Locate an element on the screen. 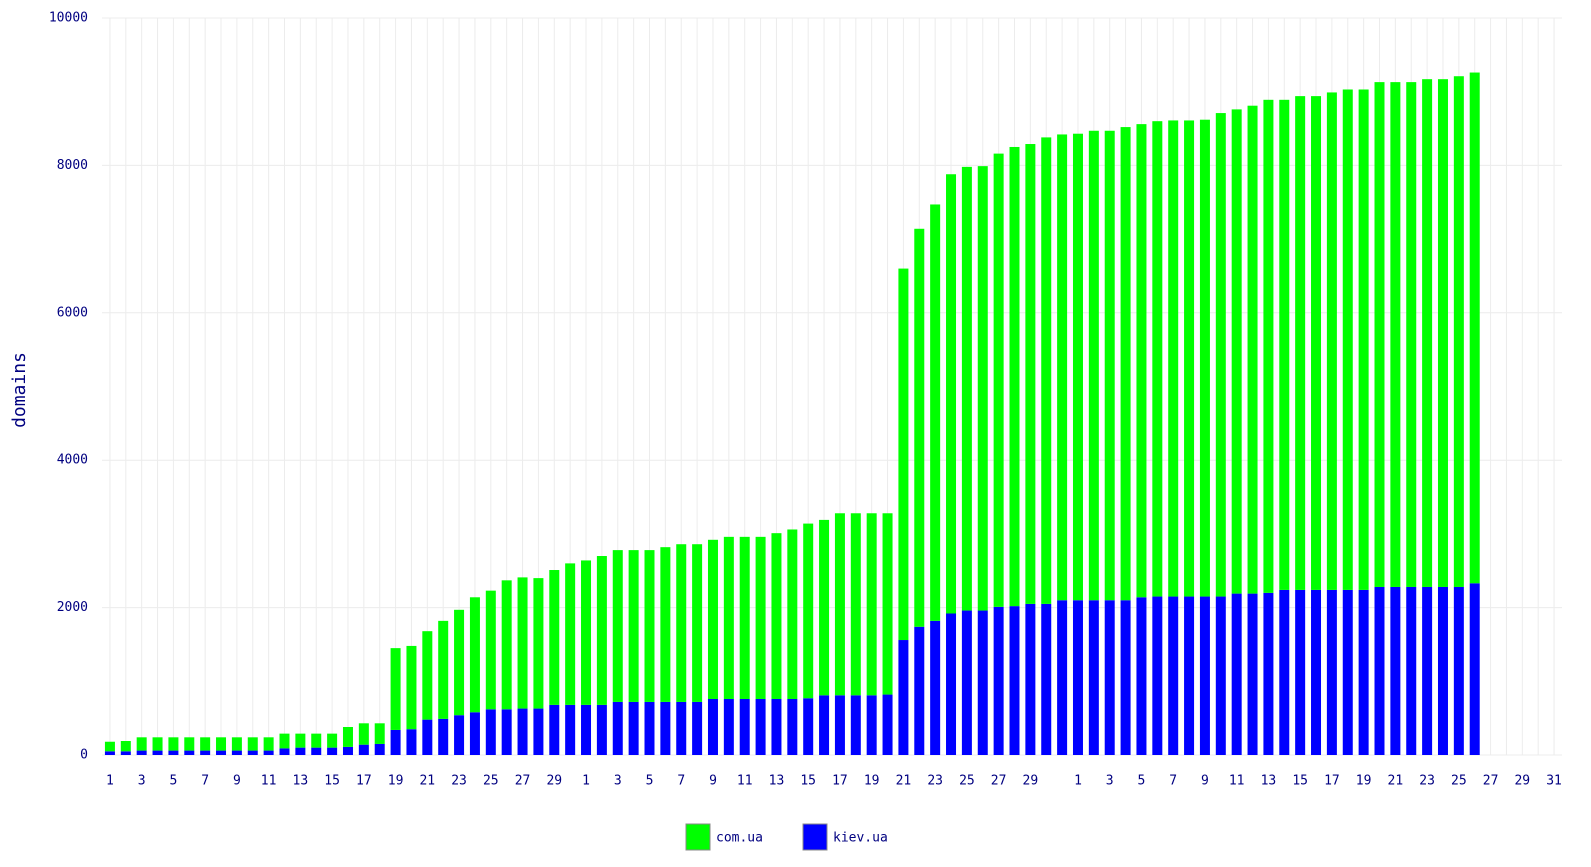 Image resolution: width=1591 pixels, height=867 pixels. y-tick-label: 0 is located at coordinates (84, 755).